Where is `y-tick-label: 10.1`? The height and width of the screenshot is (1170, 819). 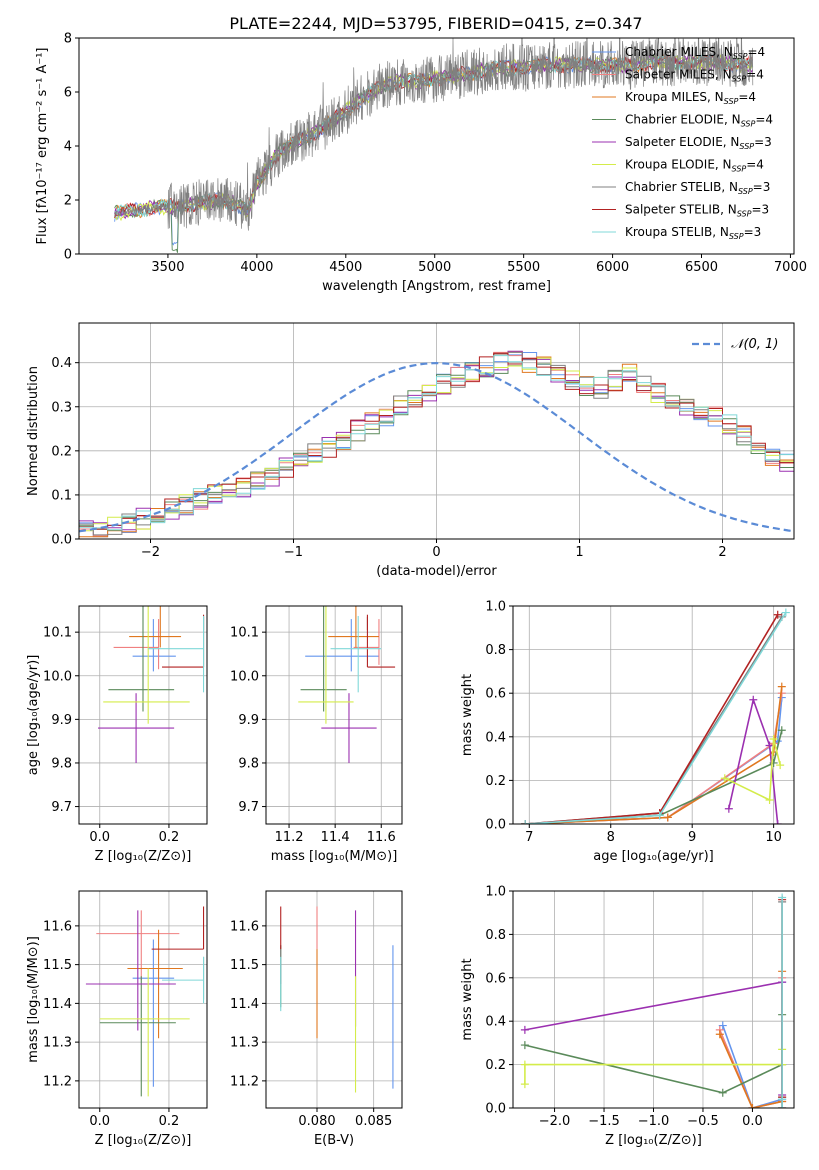
y-tick-label: 10.1 is located at coordinates (57, 633).